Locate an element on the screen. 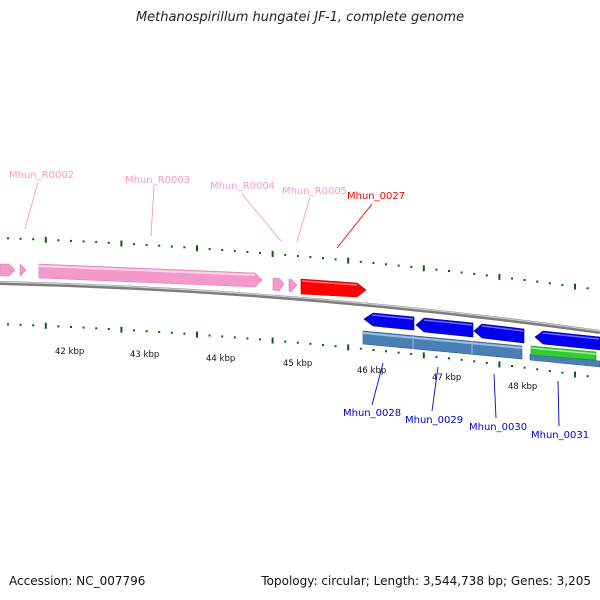  gene-label-mhun-r0005: Mhun_R0005 is located at coordinates (314, 191).